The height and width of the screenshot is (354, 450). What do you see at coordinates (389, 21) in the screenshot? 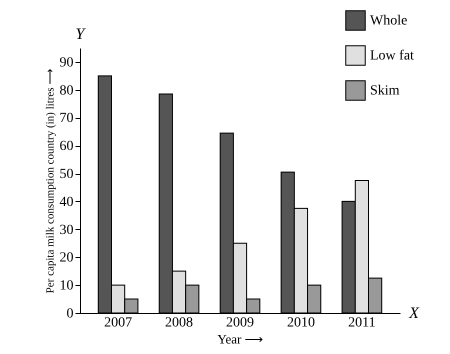
I see `legend-label: Whole` at bounding box center [389, 21].